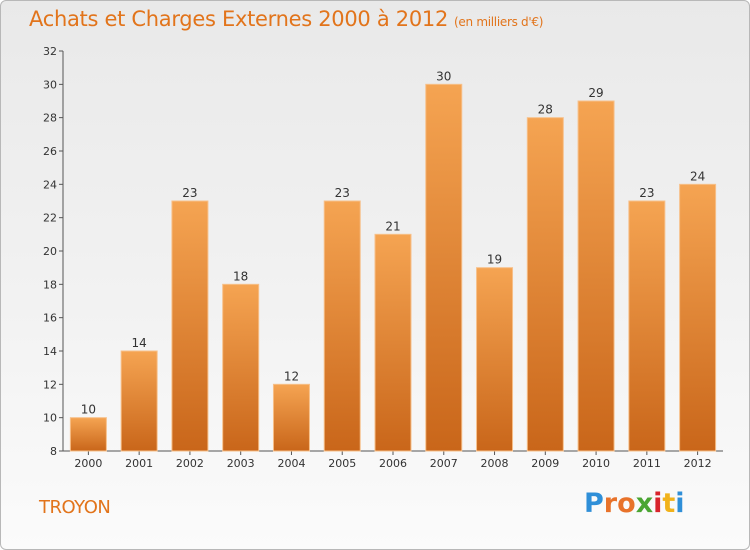 The height and width of the screenshot is (550, 750). I want to click on bar-value-label: 29, so click(595, 93).